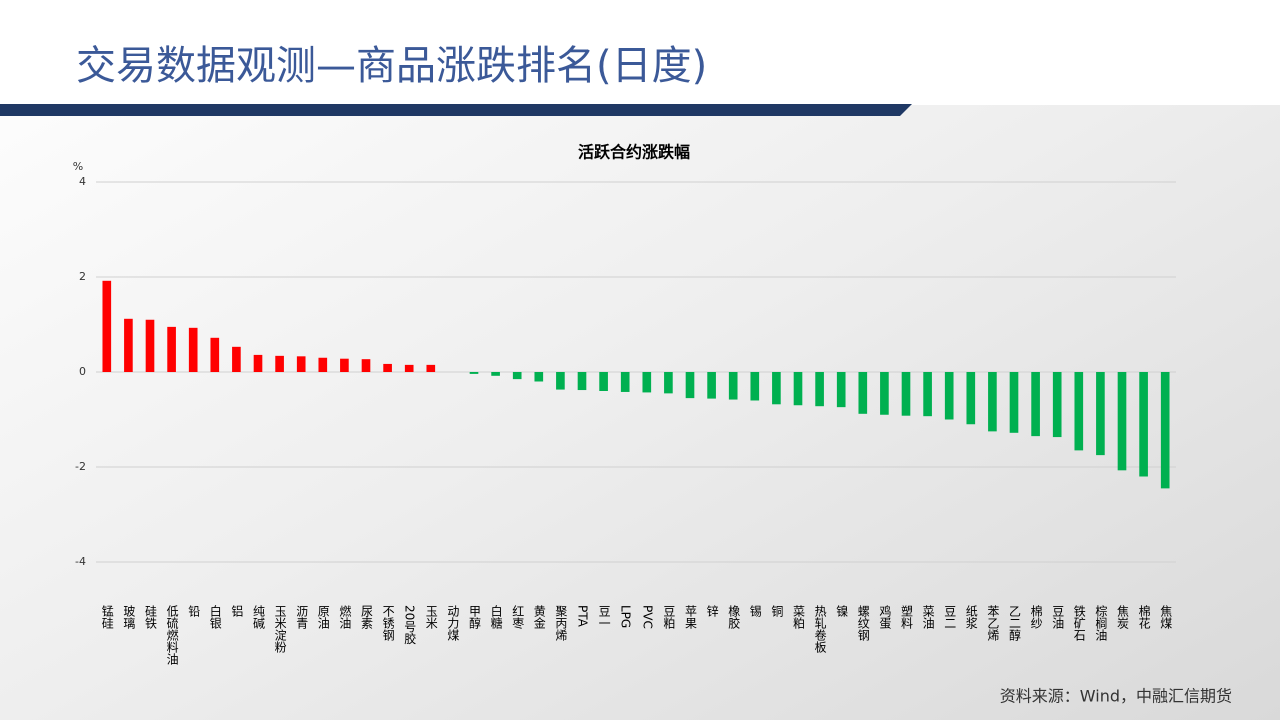 This screenshot has width=1280, height=720. I want to click on x-tick-label: 纯碱, so click(259, 617).